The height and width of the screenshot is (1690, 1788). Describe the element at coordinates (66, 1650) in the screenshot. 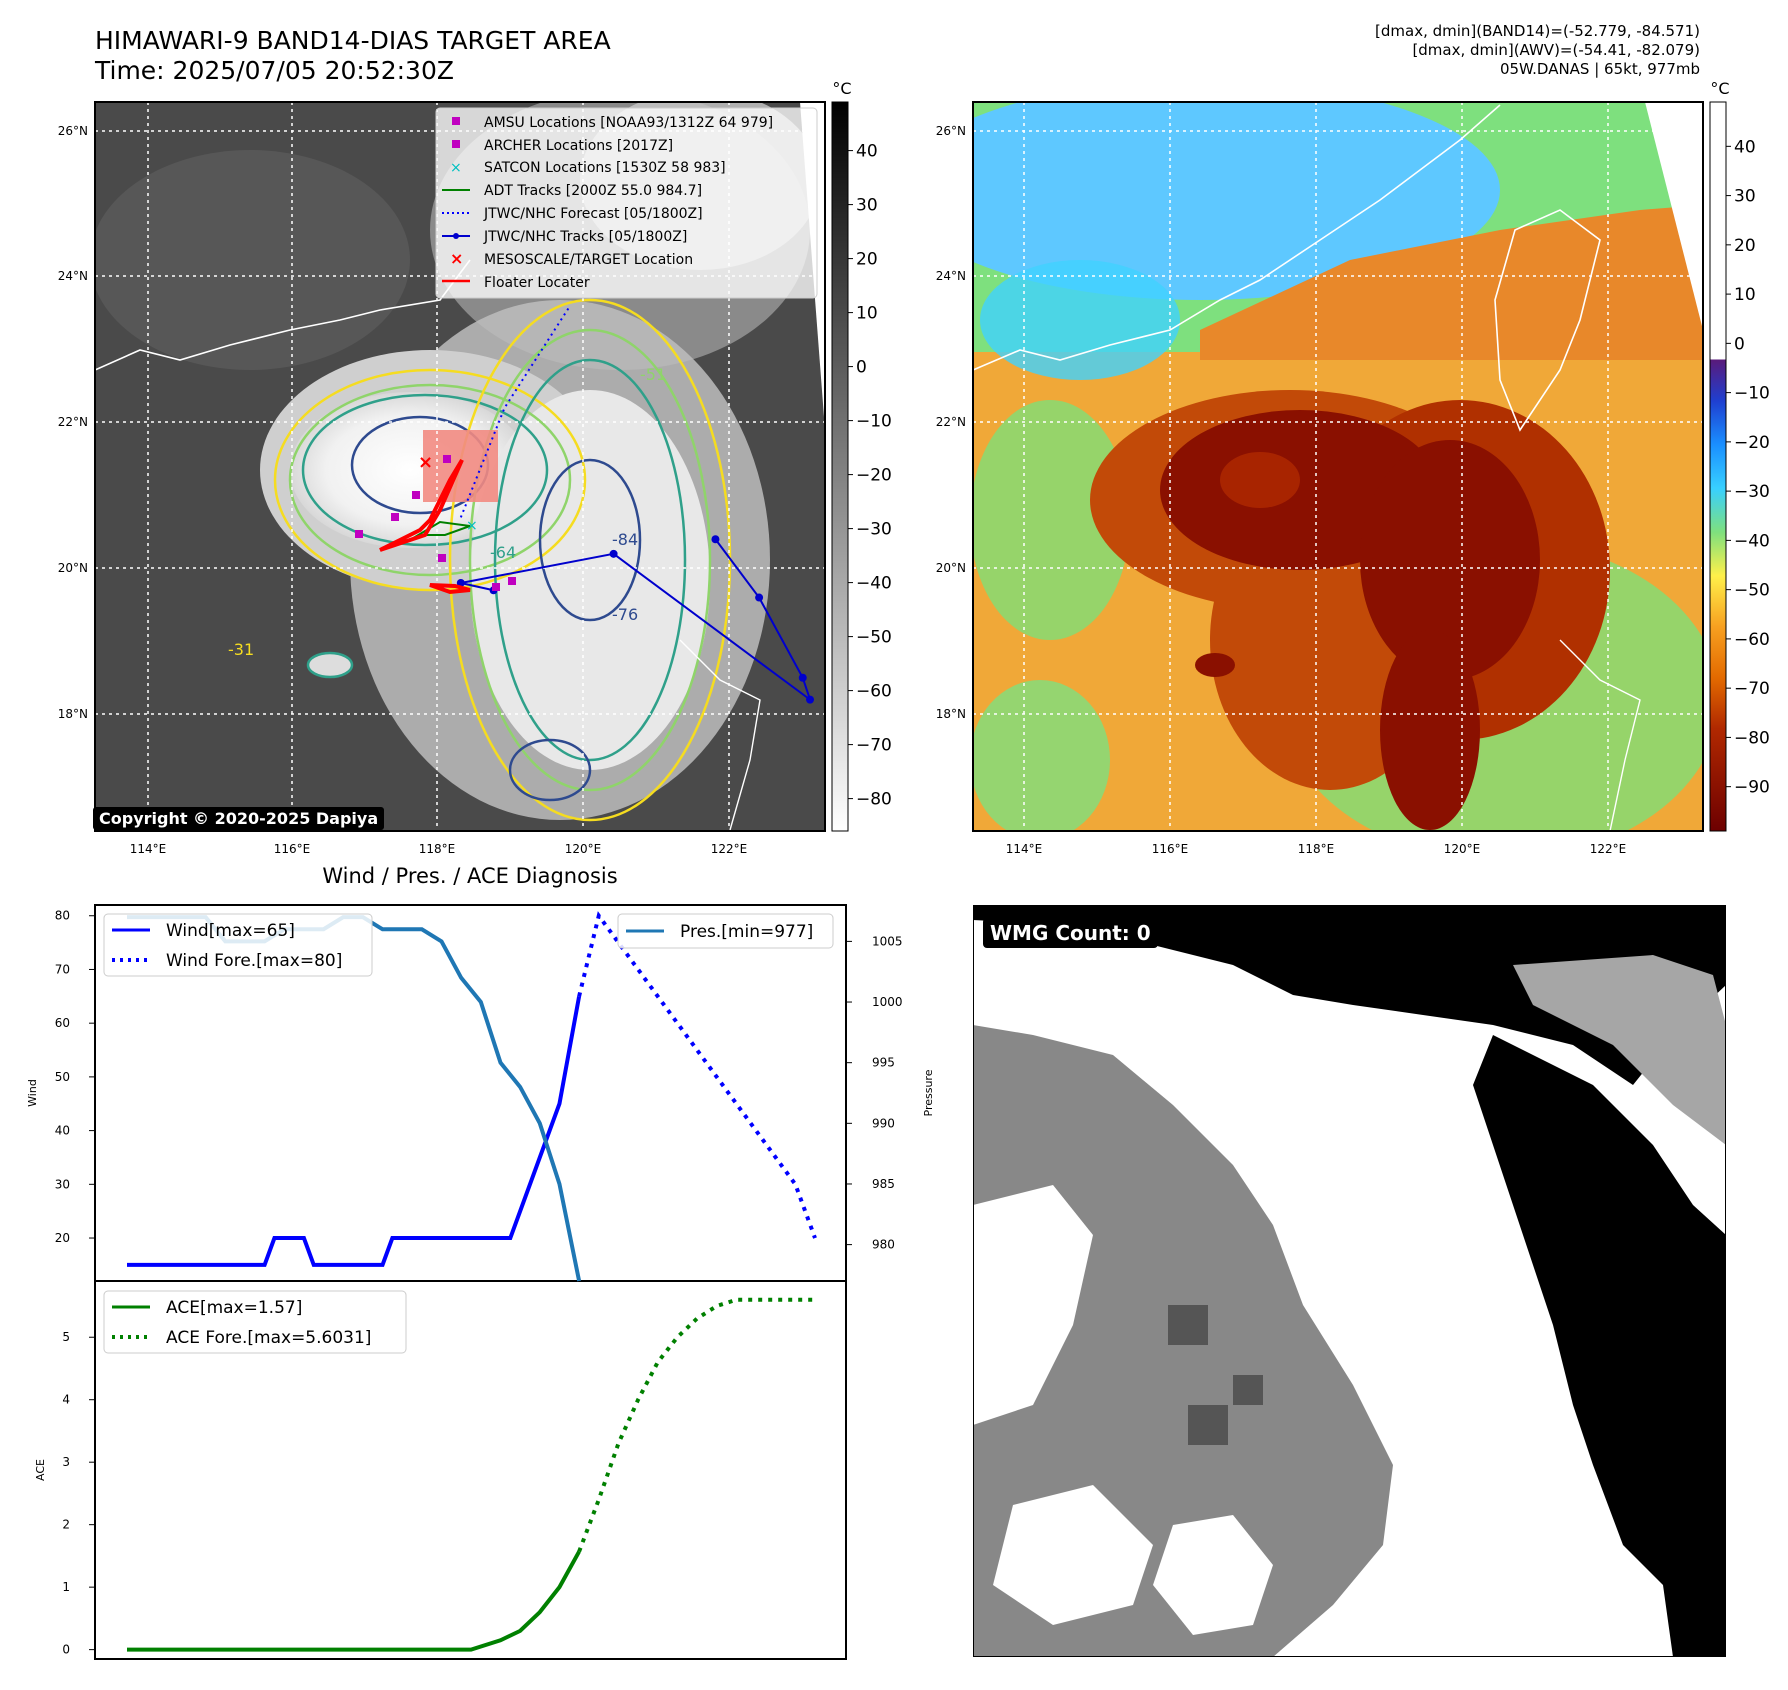

I see `ace-ytick-label: 0` at that location.